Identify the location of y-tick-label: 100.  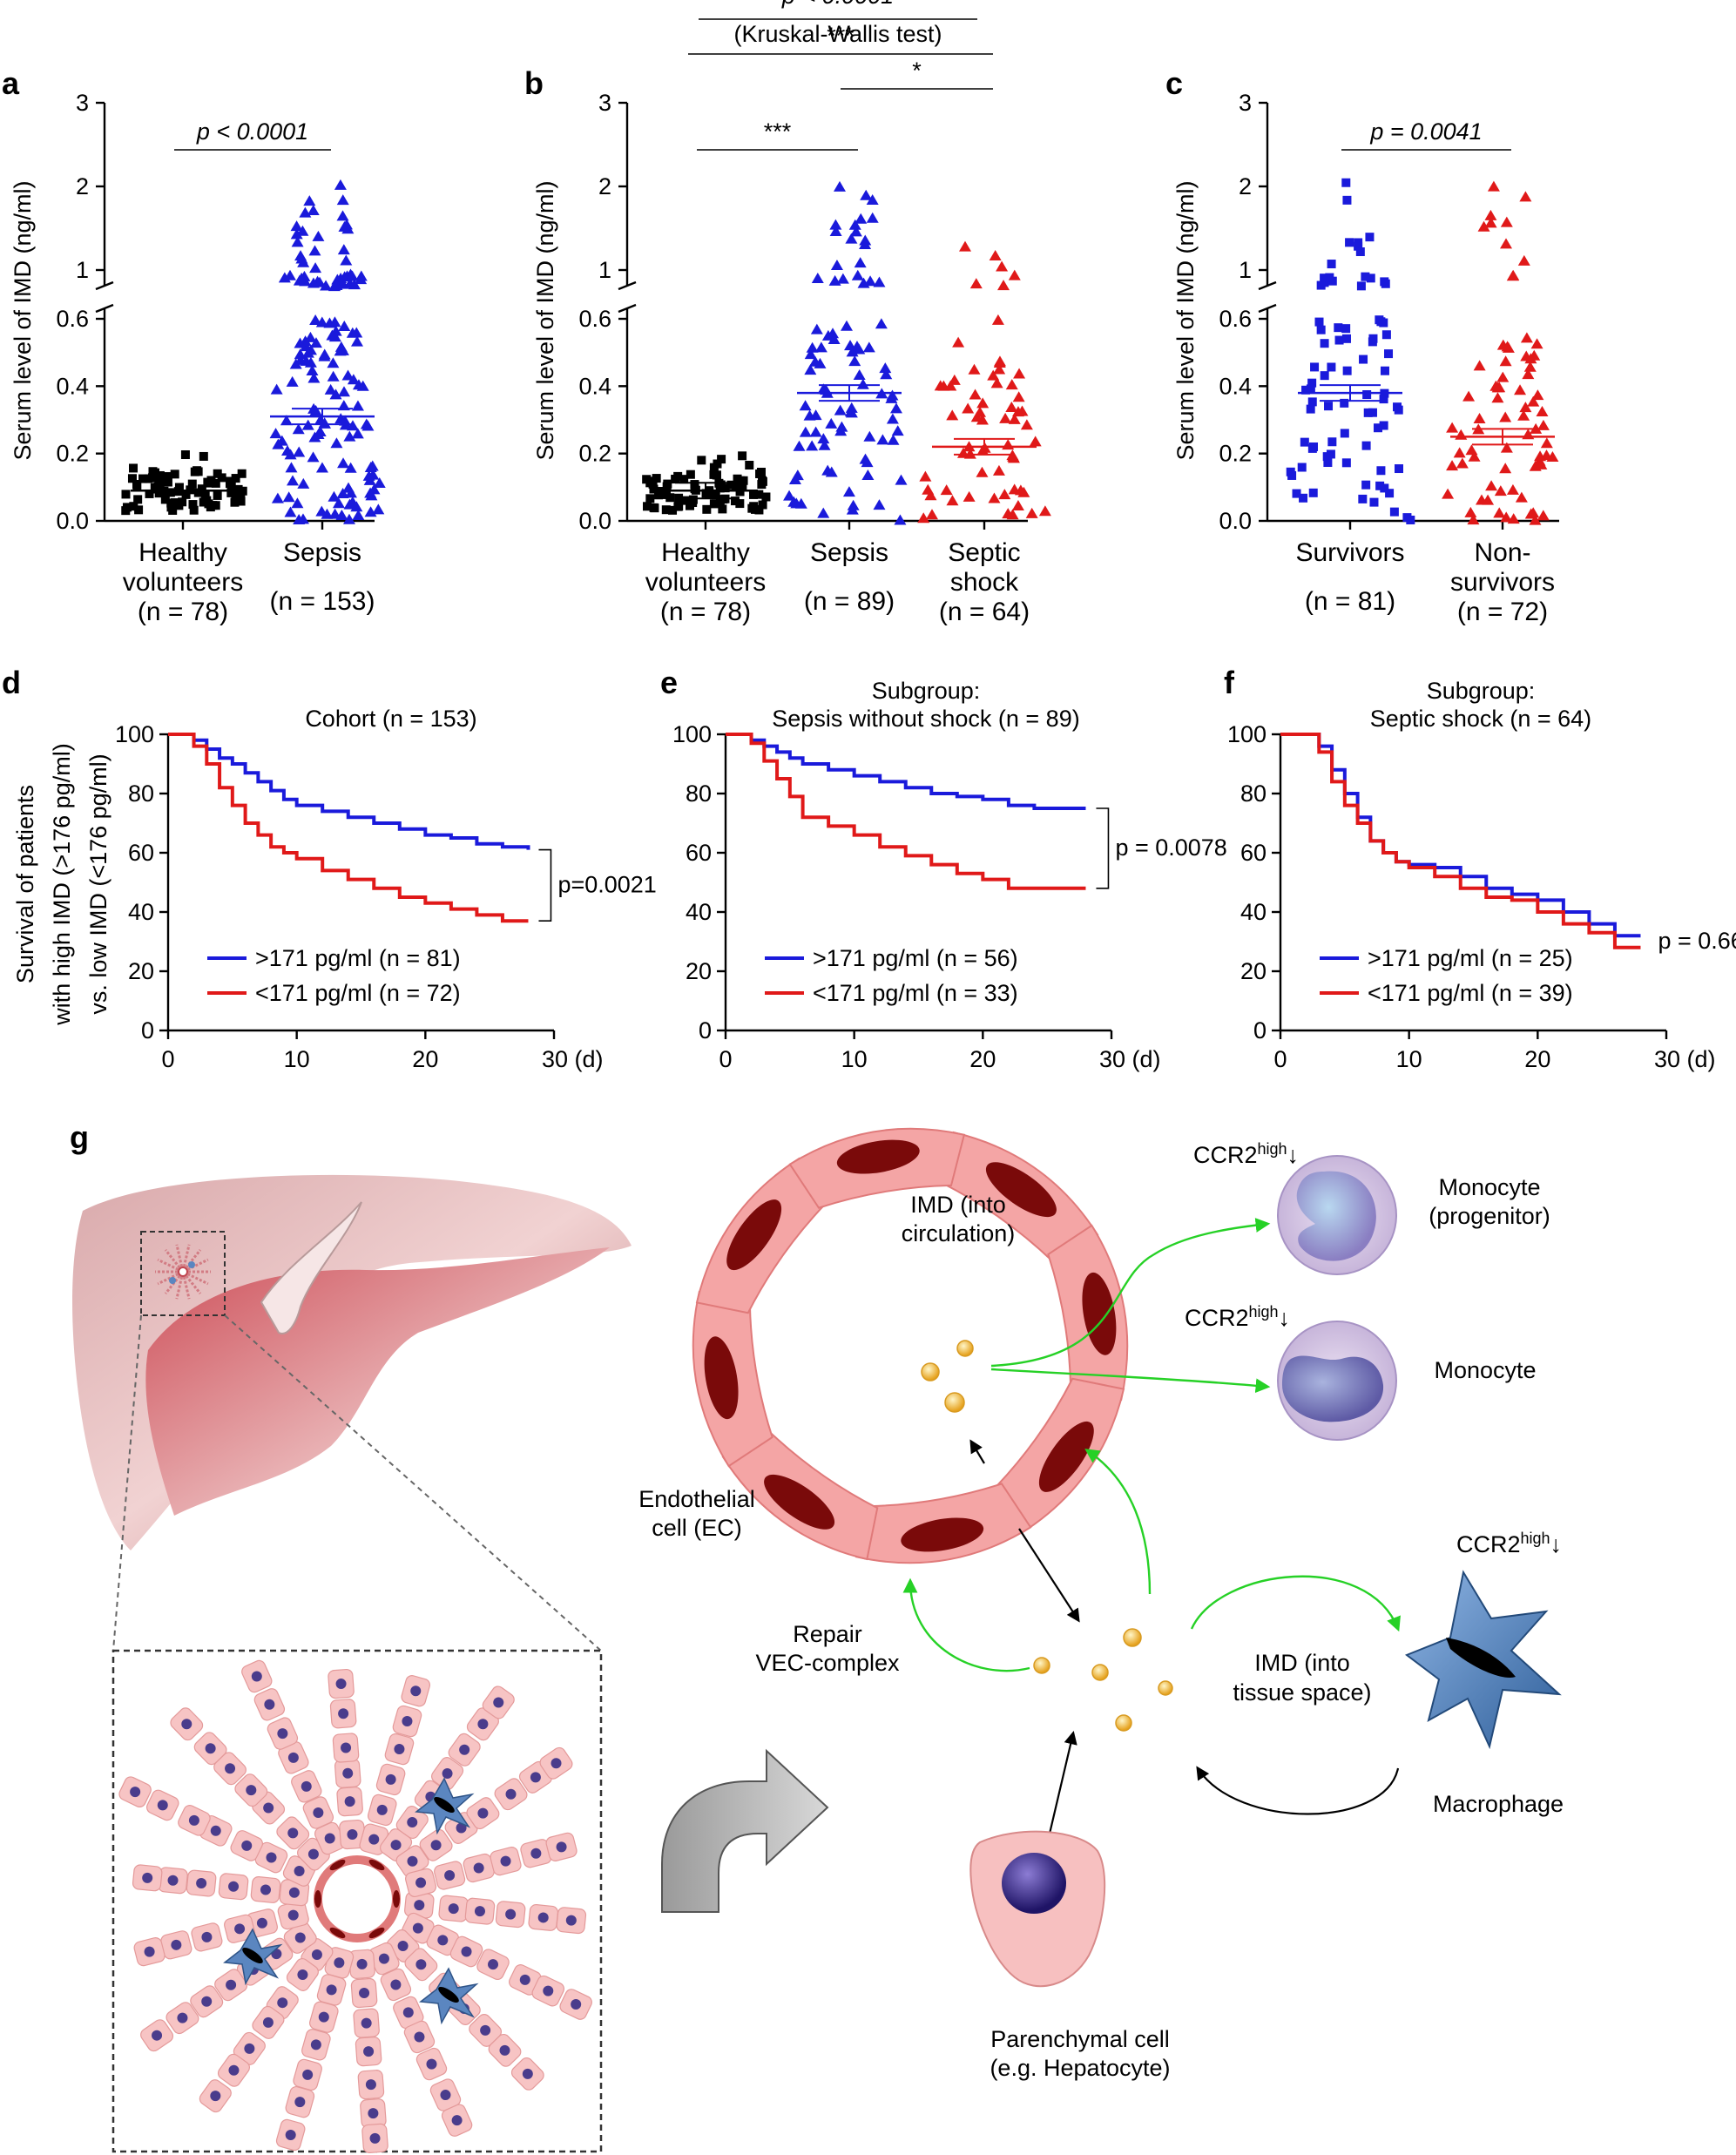
(1247, 734).